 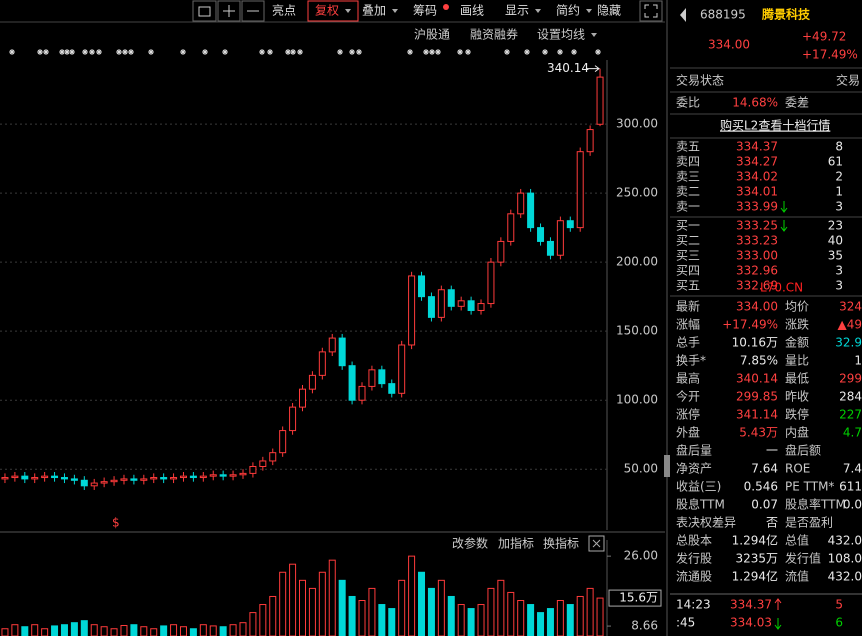 I want to click on order-volume: 61, so click(x=835, y=162).